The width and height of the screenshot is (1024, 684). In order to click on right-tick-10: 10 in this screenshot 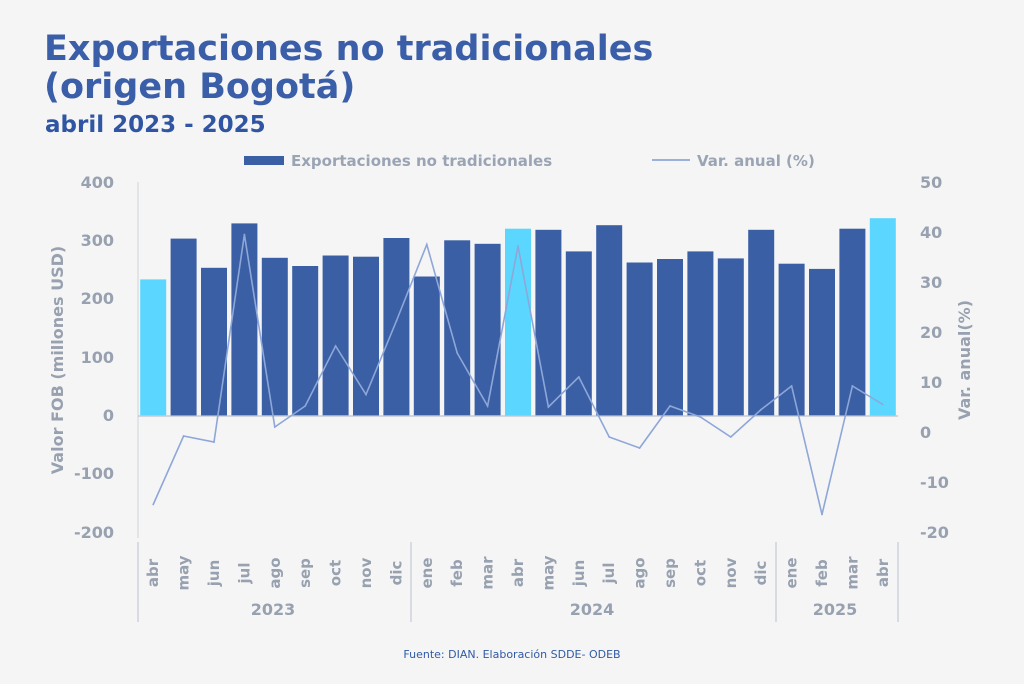, I will do `click(931, 382)`.